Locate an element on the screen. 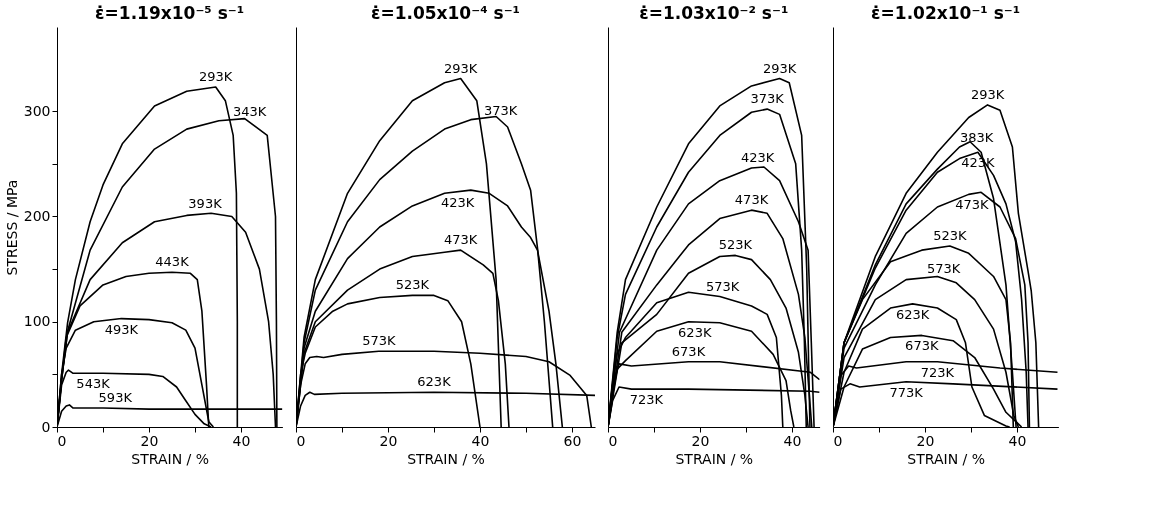 The width and height of the screenshot is (1173, 530). y-tick-label: 100 is located at coordinates (37, 321).